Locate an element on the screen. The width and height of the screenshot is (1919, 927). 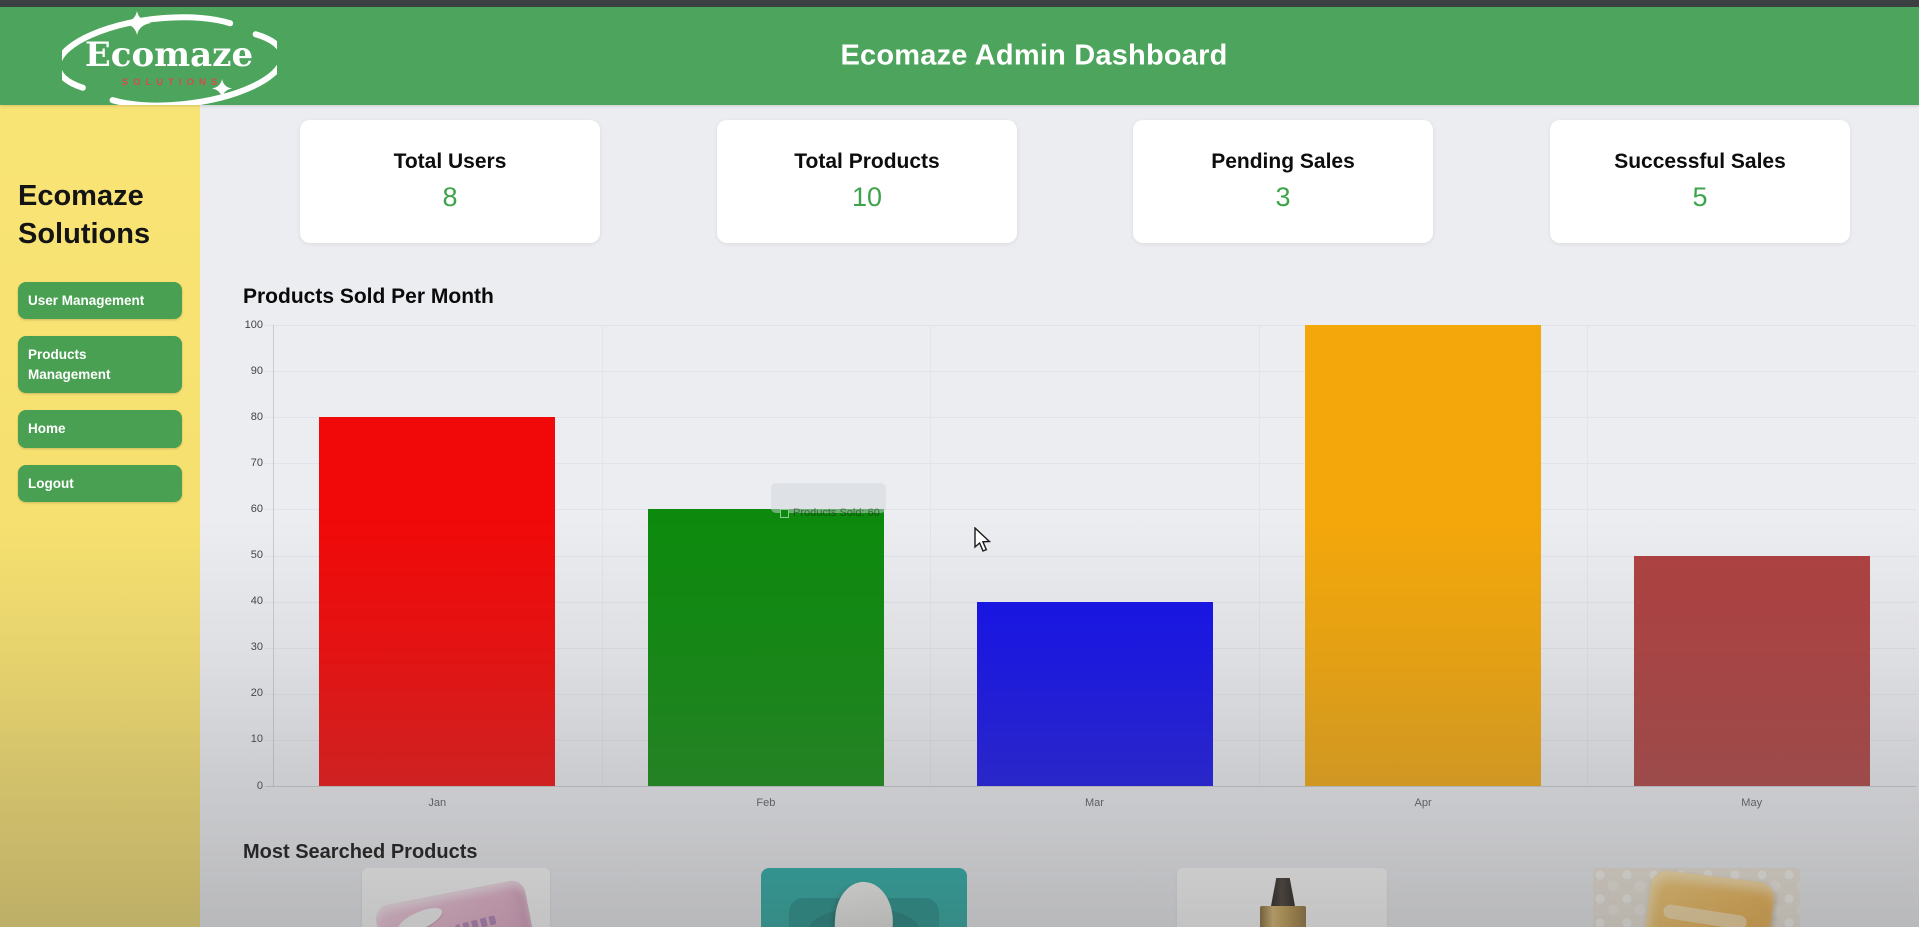
bottle-collar is located at coordinates (1283, 916).